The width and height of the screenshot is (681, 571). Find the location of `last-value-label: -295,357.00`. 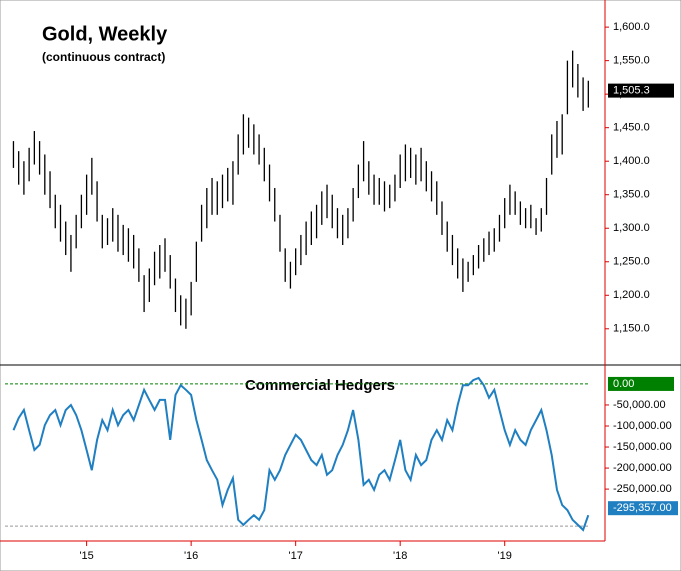

last-value-label: -295,357.00 is located at coordinates (642, 508).